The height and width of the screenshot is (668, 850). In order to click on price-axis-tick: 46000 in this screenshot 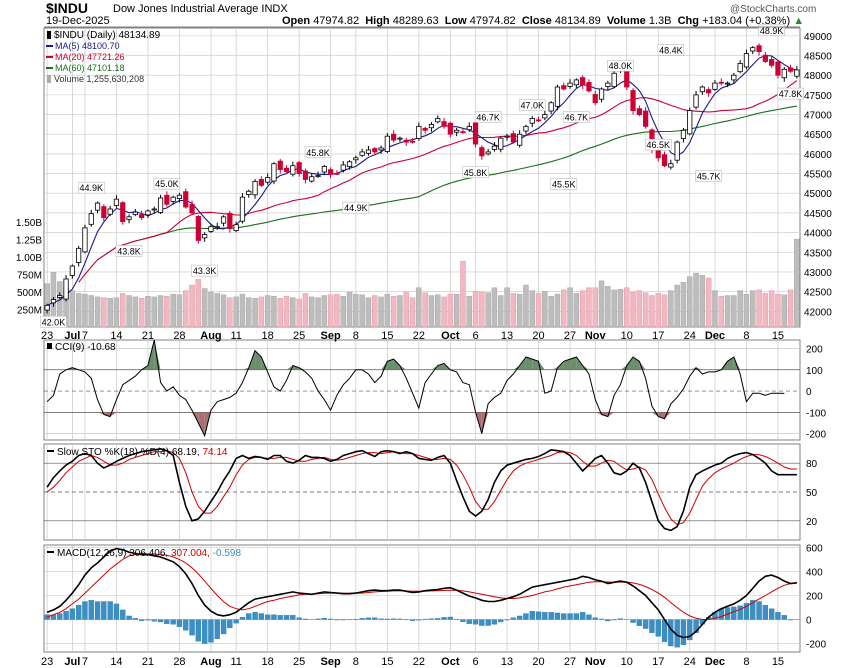, I will do `click(818, 155)`.